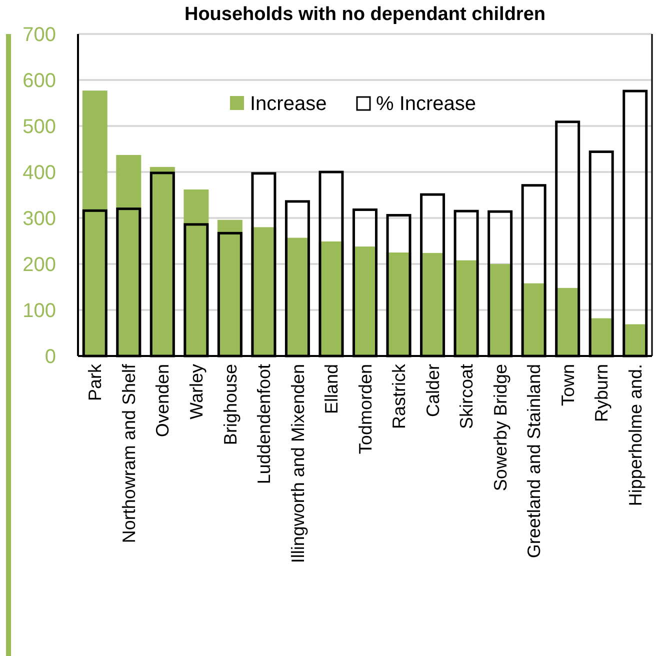 This screenshot has height=656, width=658. Describe the element at coordinates (534, 461) in the screenshot. I see `x-tick-label: Greetland and Stainland` at that location.